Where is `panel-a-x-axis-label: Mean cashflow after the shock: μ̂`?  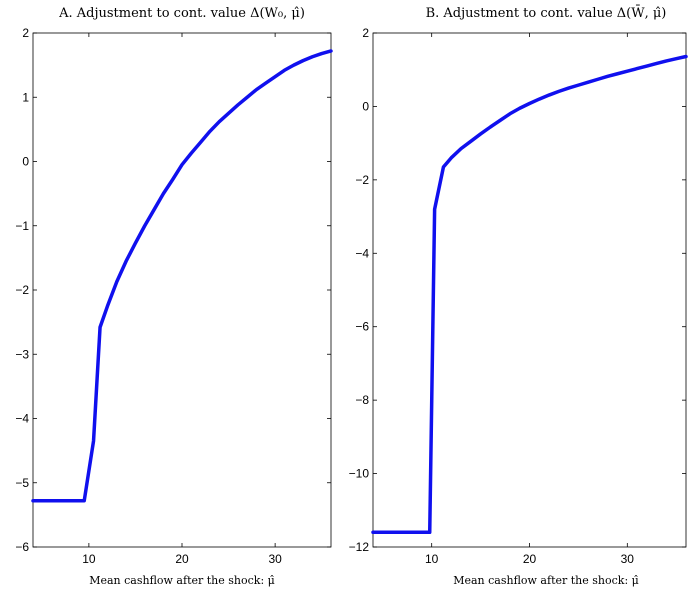
panel-a-x-axis-label: Mean cashflow after the shock: μ̂ is located at coordinates (182, 580).